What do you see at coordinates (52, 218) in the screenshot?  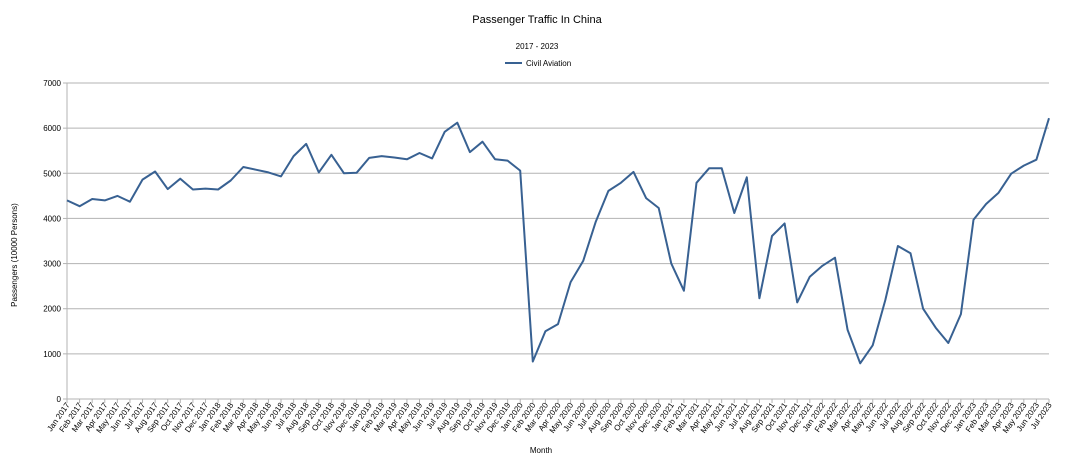 I see `y-tick-label: 4000` at bounding box center [52, 218].